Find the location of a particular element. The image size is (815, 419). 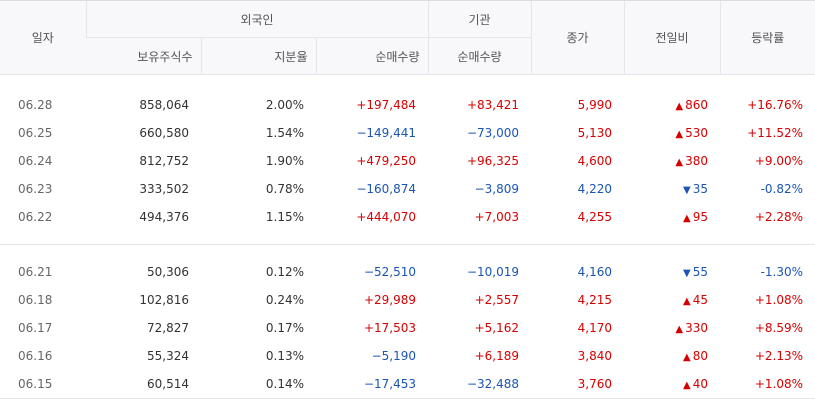

cell-holdings: 50,306 is located at coordinates (168, 272).